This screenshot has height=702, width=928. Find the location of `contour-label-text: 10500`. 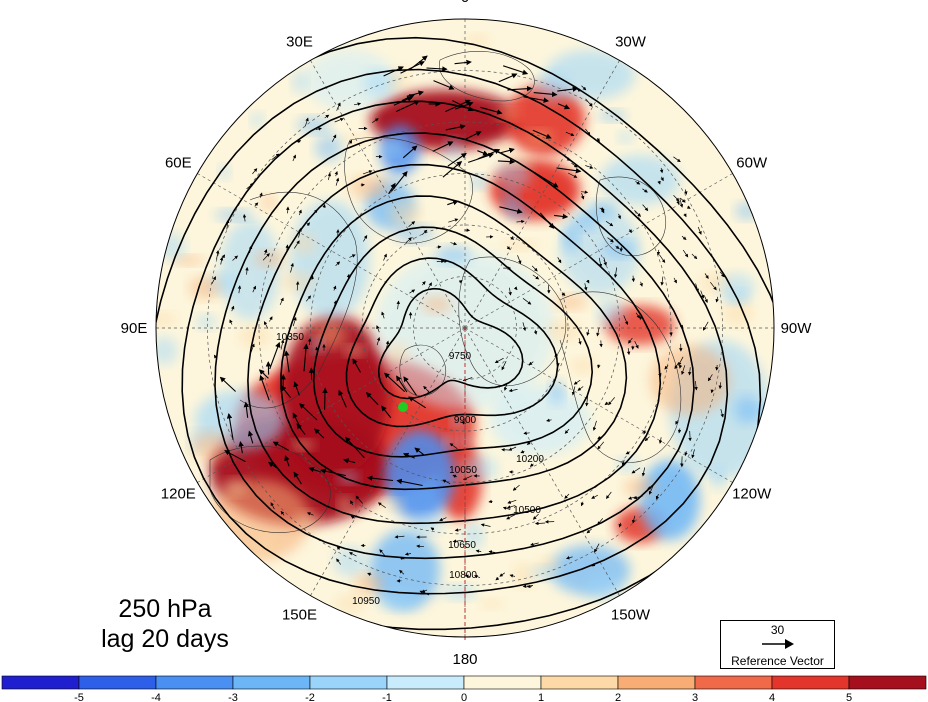

contour-label-text: 10500 is located at coordinates (527, 510).